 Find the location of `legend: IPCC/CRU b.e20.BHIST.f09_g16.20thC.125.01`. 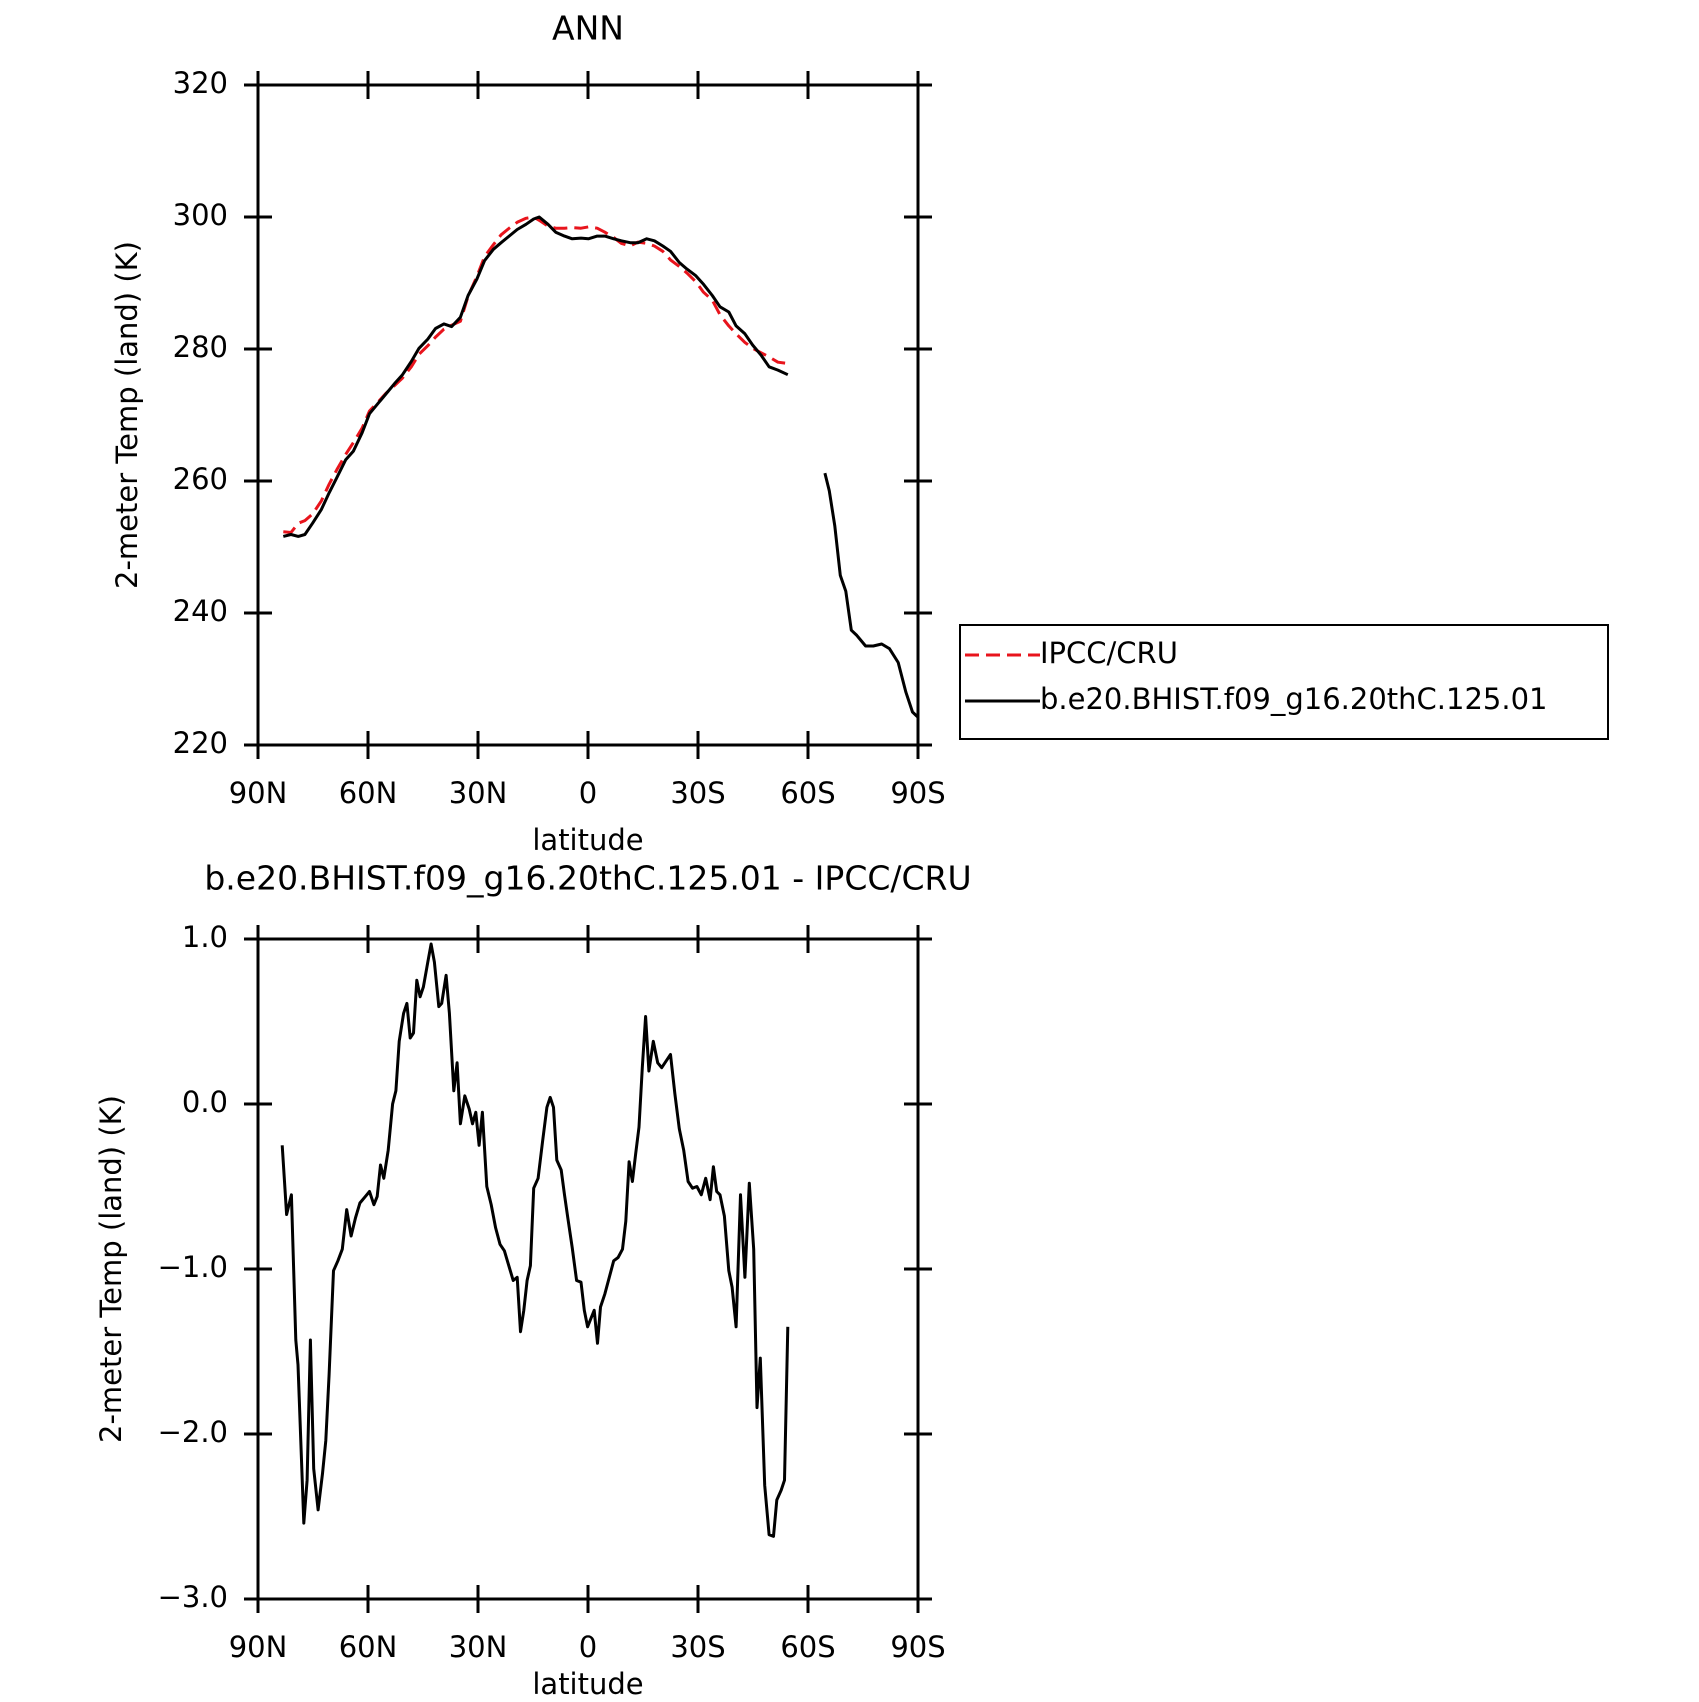

legend: IPCC/CRU b.e20.BHIST.f09_g16.20thC.125.01 is located at coordinates (1284, 682).